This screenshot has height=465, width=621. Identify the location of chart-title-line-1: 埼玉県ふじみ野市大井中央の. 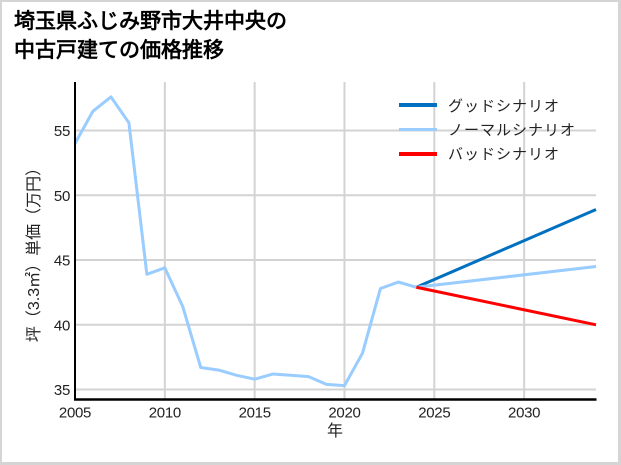
(150, 21).